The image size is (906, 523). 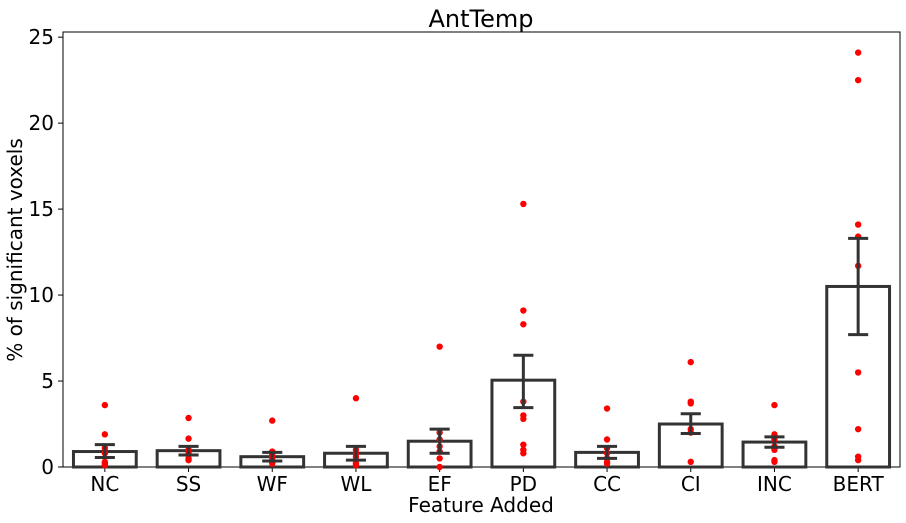 I want to click on x-tick-label: PD, so click(x=523, y=484).